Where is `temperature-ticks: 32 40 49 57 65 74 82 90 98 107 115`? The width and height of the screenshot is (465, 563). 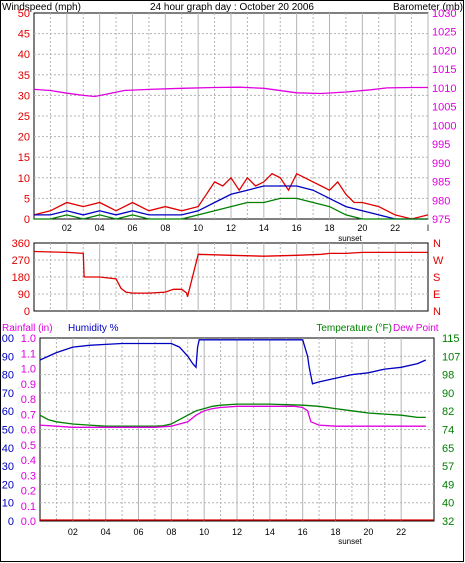 temperature-ticks: 32 40 49 57 65 74 82 90 98 107 115 is located at coordinates (451, 430).